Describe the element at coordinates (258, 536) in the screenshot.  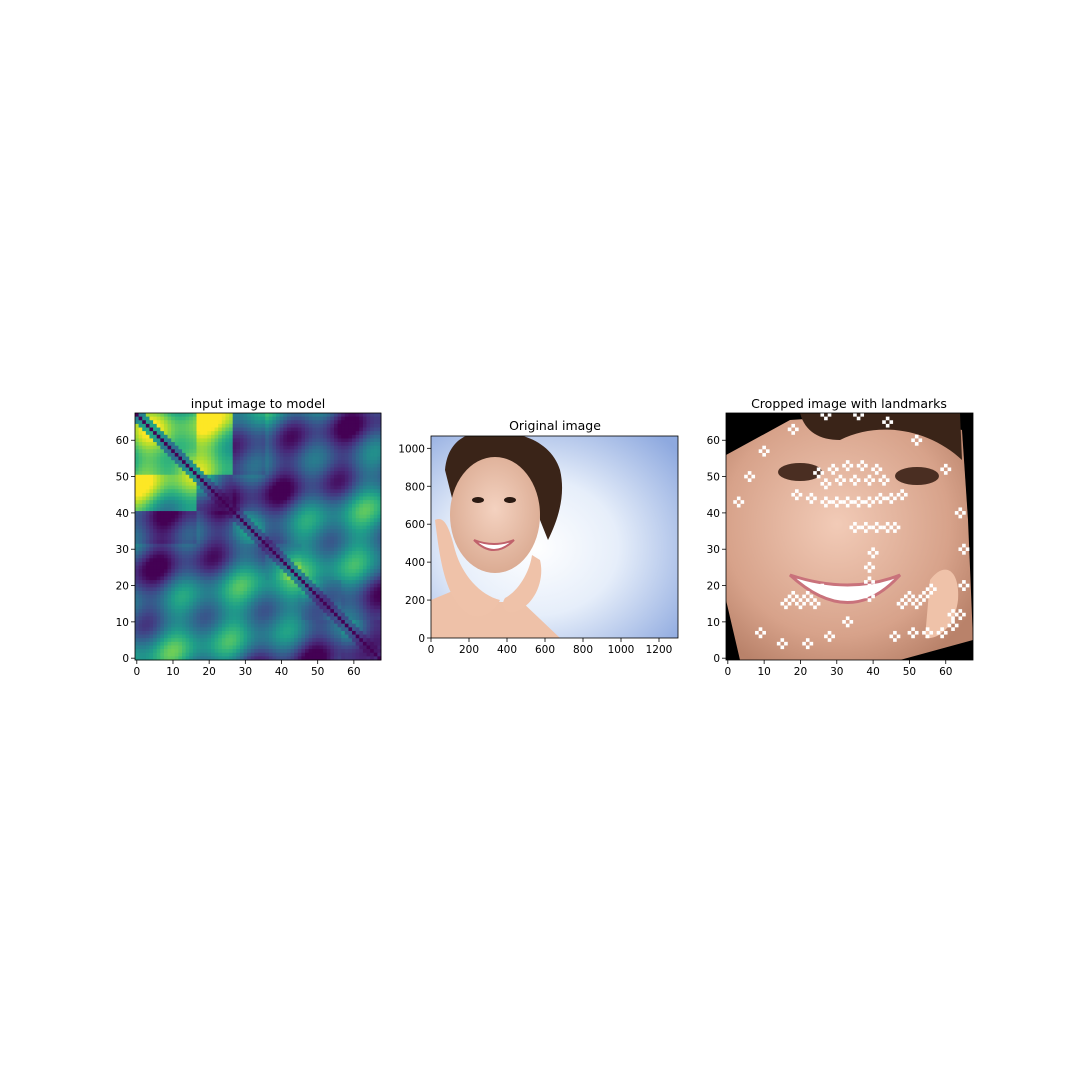
I see `heatmap-frame` at that location.